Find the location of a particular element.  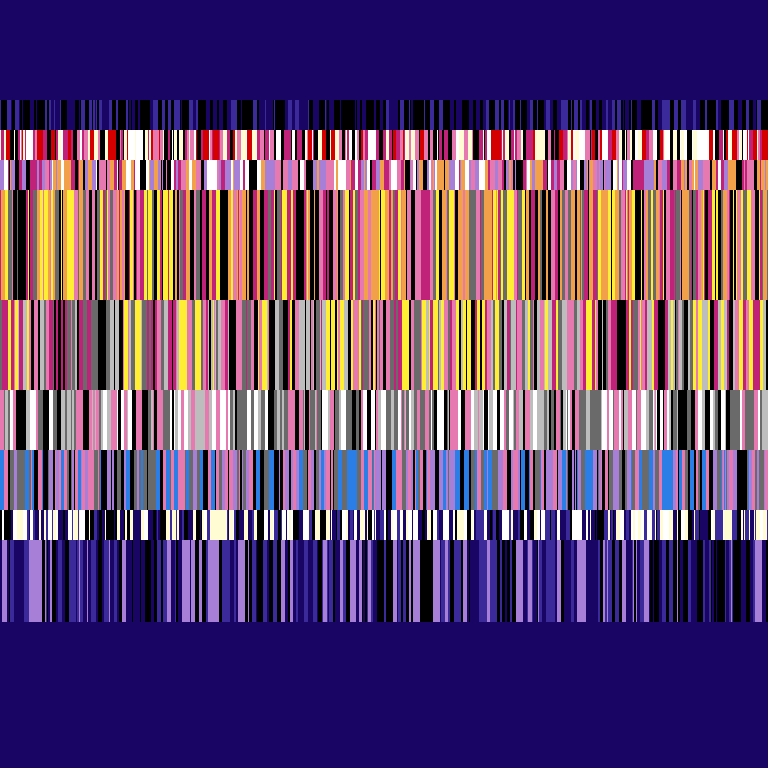

cream-red-band is located at coordinates (384, 145).